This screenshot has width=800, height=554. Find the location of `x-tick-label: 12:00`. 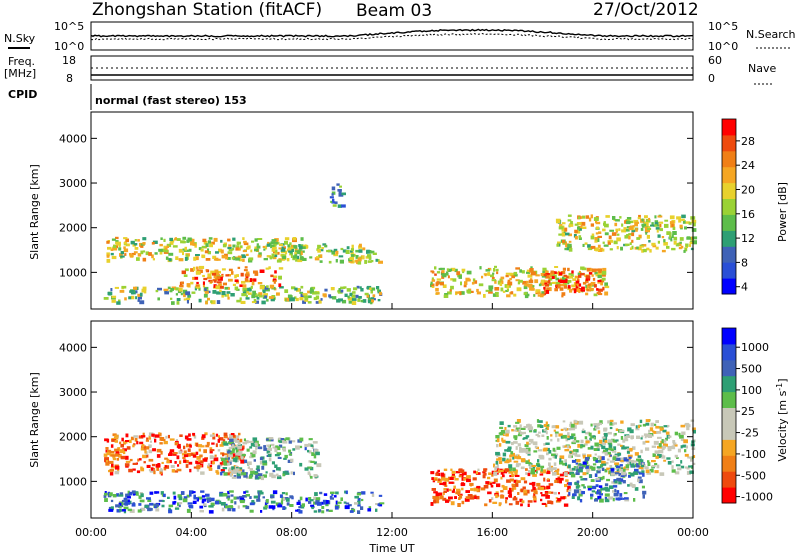

x-tick-label: 12:00 is located at coordinates (392, 532).